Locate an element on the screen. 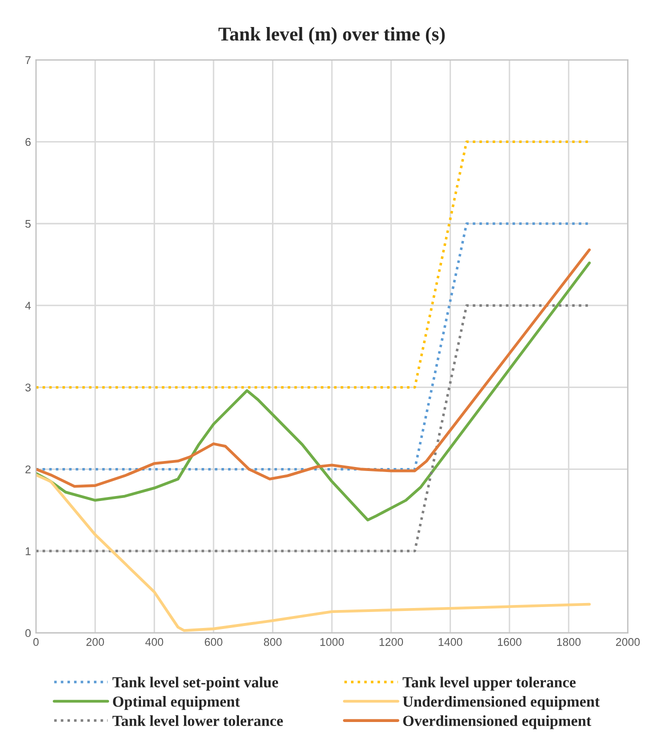 The width and height of the screenshot is (654, 749). y-tick-label: 2 is located at coordinates (28, 469).